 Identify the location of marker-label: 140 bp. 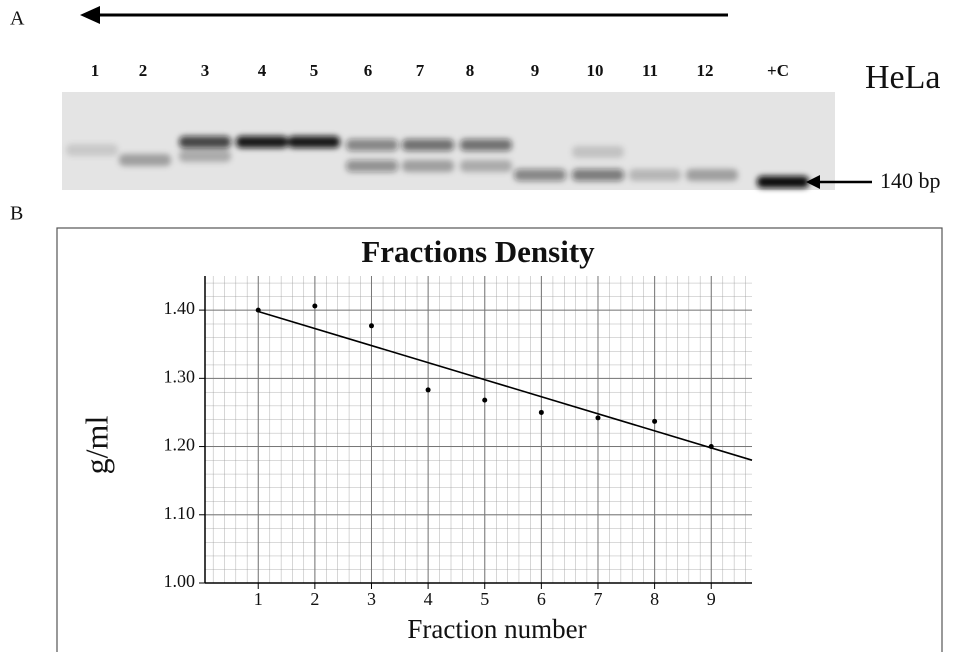
(910, 180).